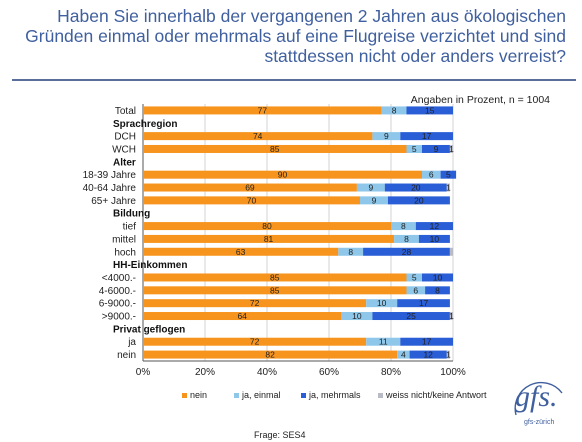 The height and width of the screenshot is (442, 582). What do you see at coordinates (480, 100) in the screenshot?
I see `sample-note: Angaben in Prozent, n = 1004` at bounding box center [480, 100].